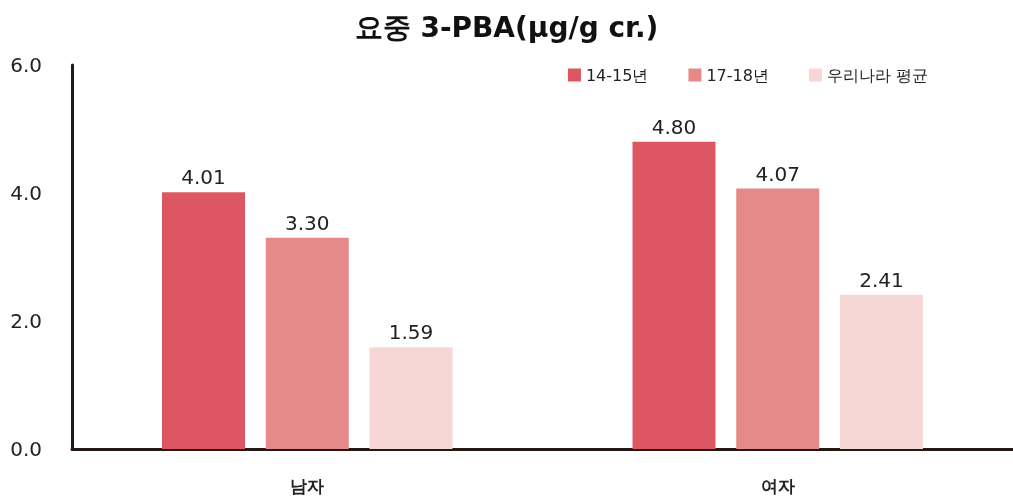 This screenshot has height=497, width=1013. Describe the element at coordinates (26, 321) in the screenshot. I see `y-tick-label: 2.0` at that location.